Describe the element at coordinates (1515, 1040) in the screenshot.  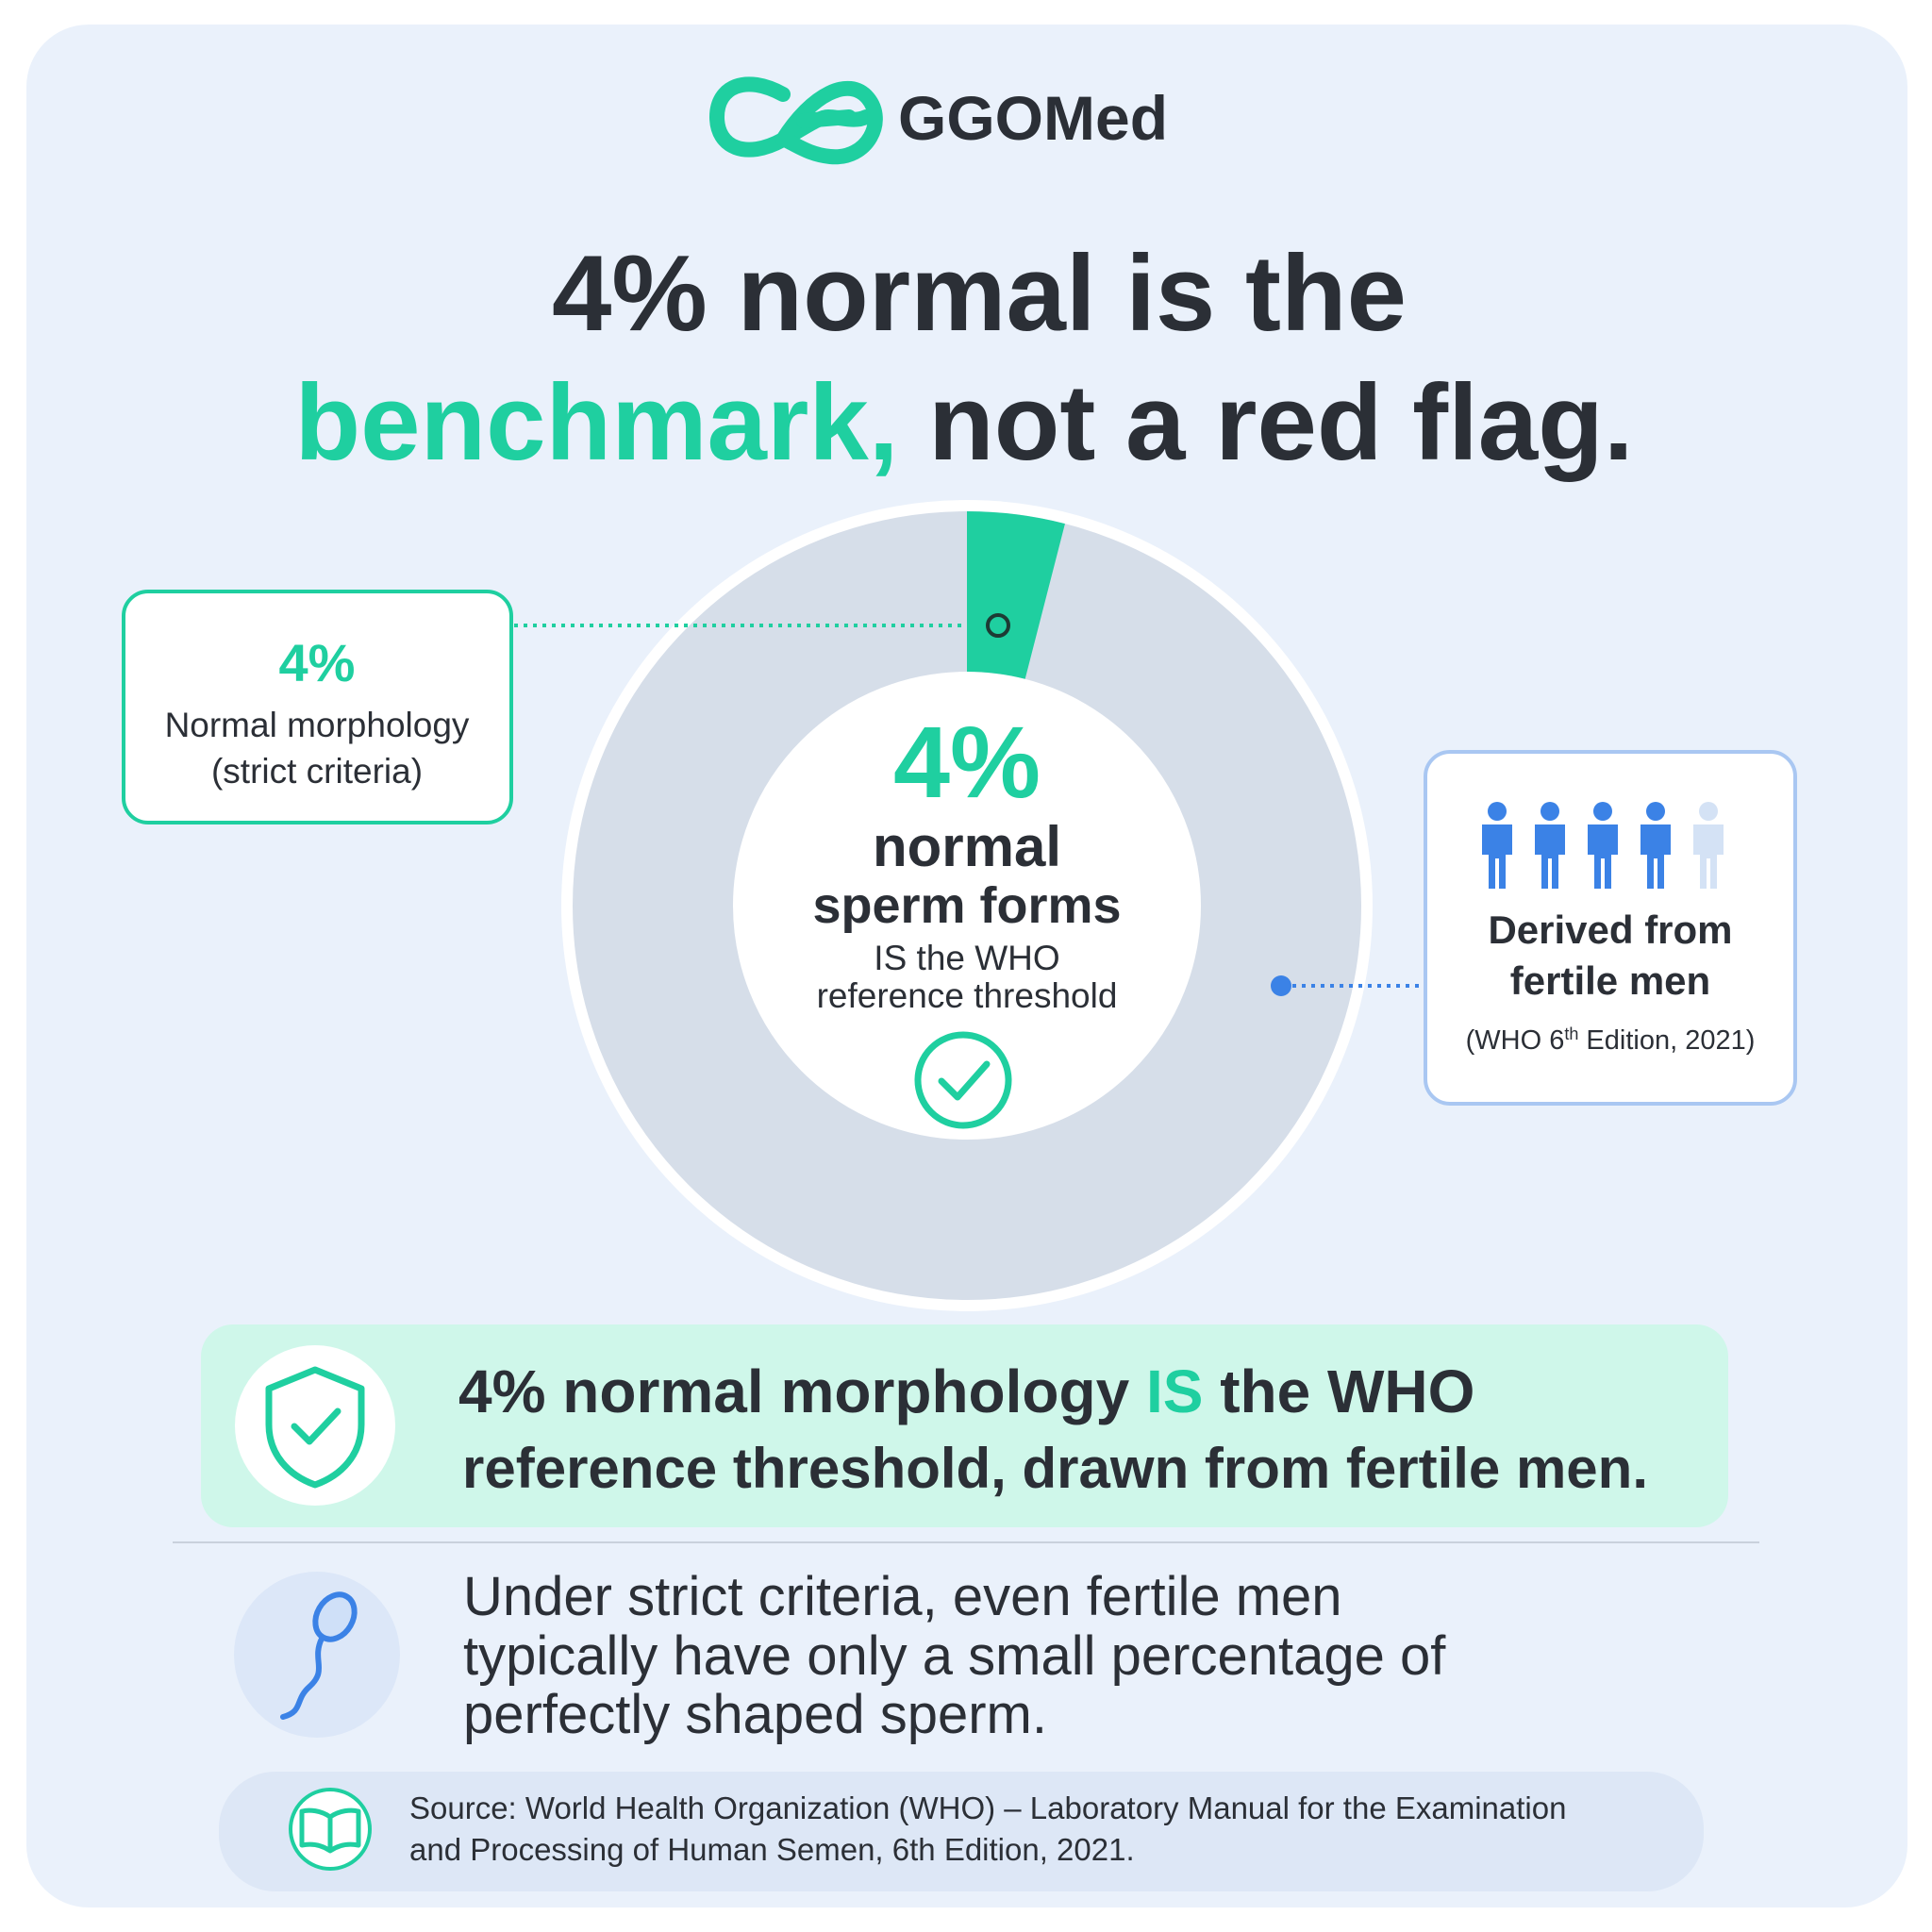
I see `note-text: (WHO 6` at that location.